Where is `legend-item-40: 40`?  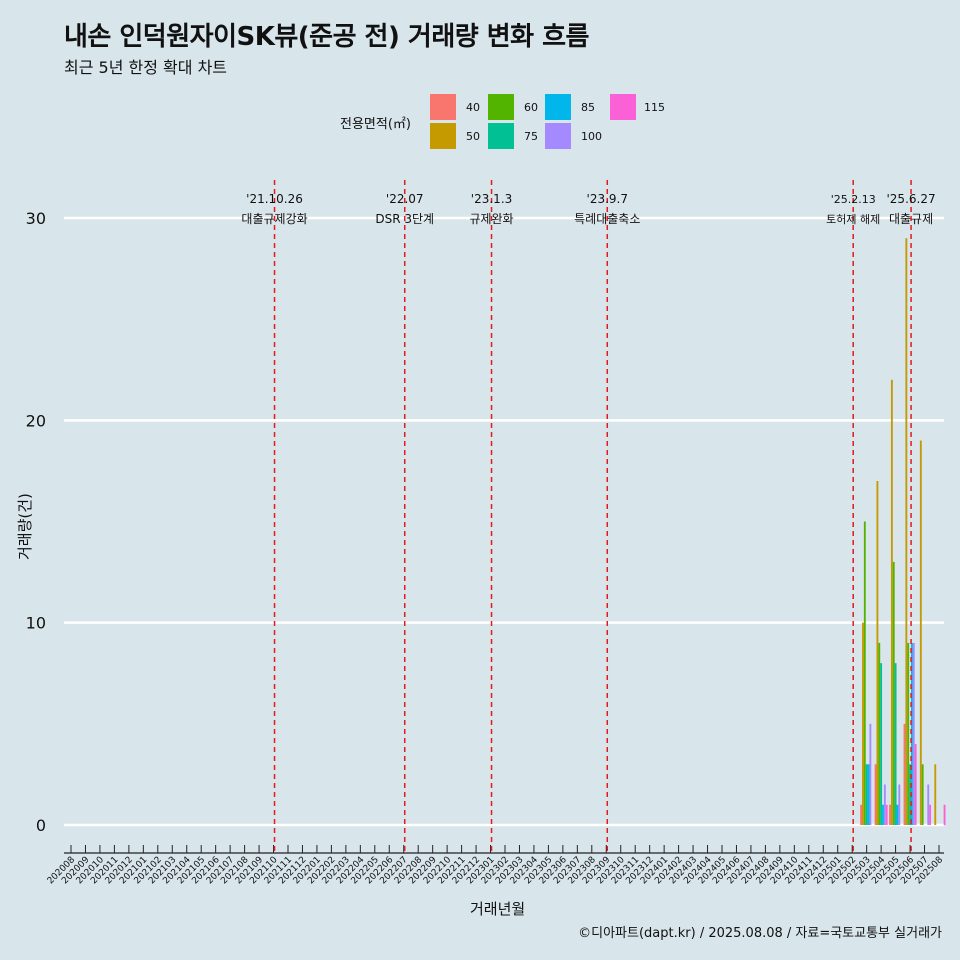 legend-item-40: 40 is located at coordinates (455, 107).